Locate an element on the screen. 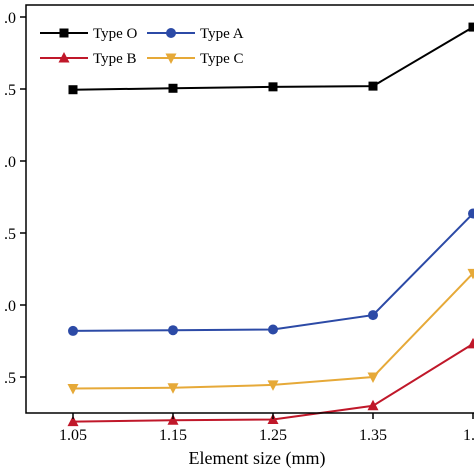 The width and height of the screenshot is (474, 474). legend-marker-type-b is located at coordinates (64, 57).